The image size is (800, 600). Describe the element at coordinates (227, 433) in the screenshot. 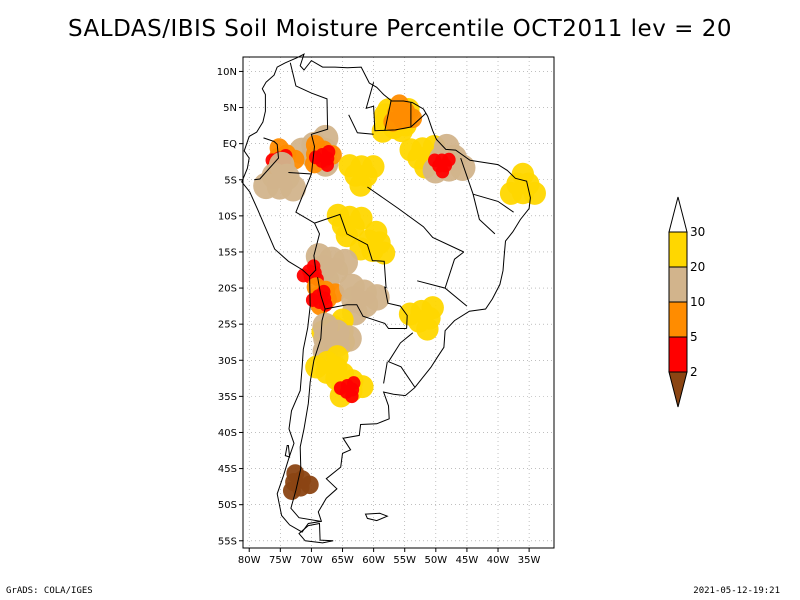

I see `y-tick-label: 40S` at that location.